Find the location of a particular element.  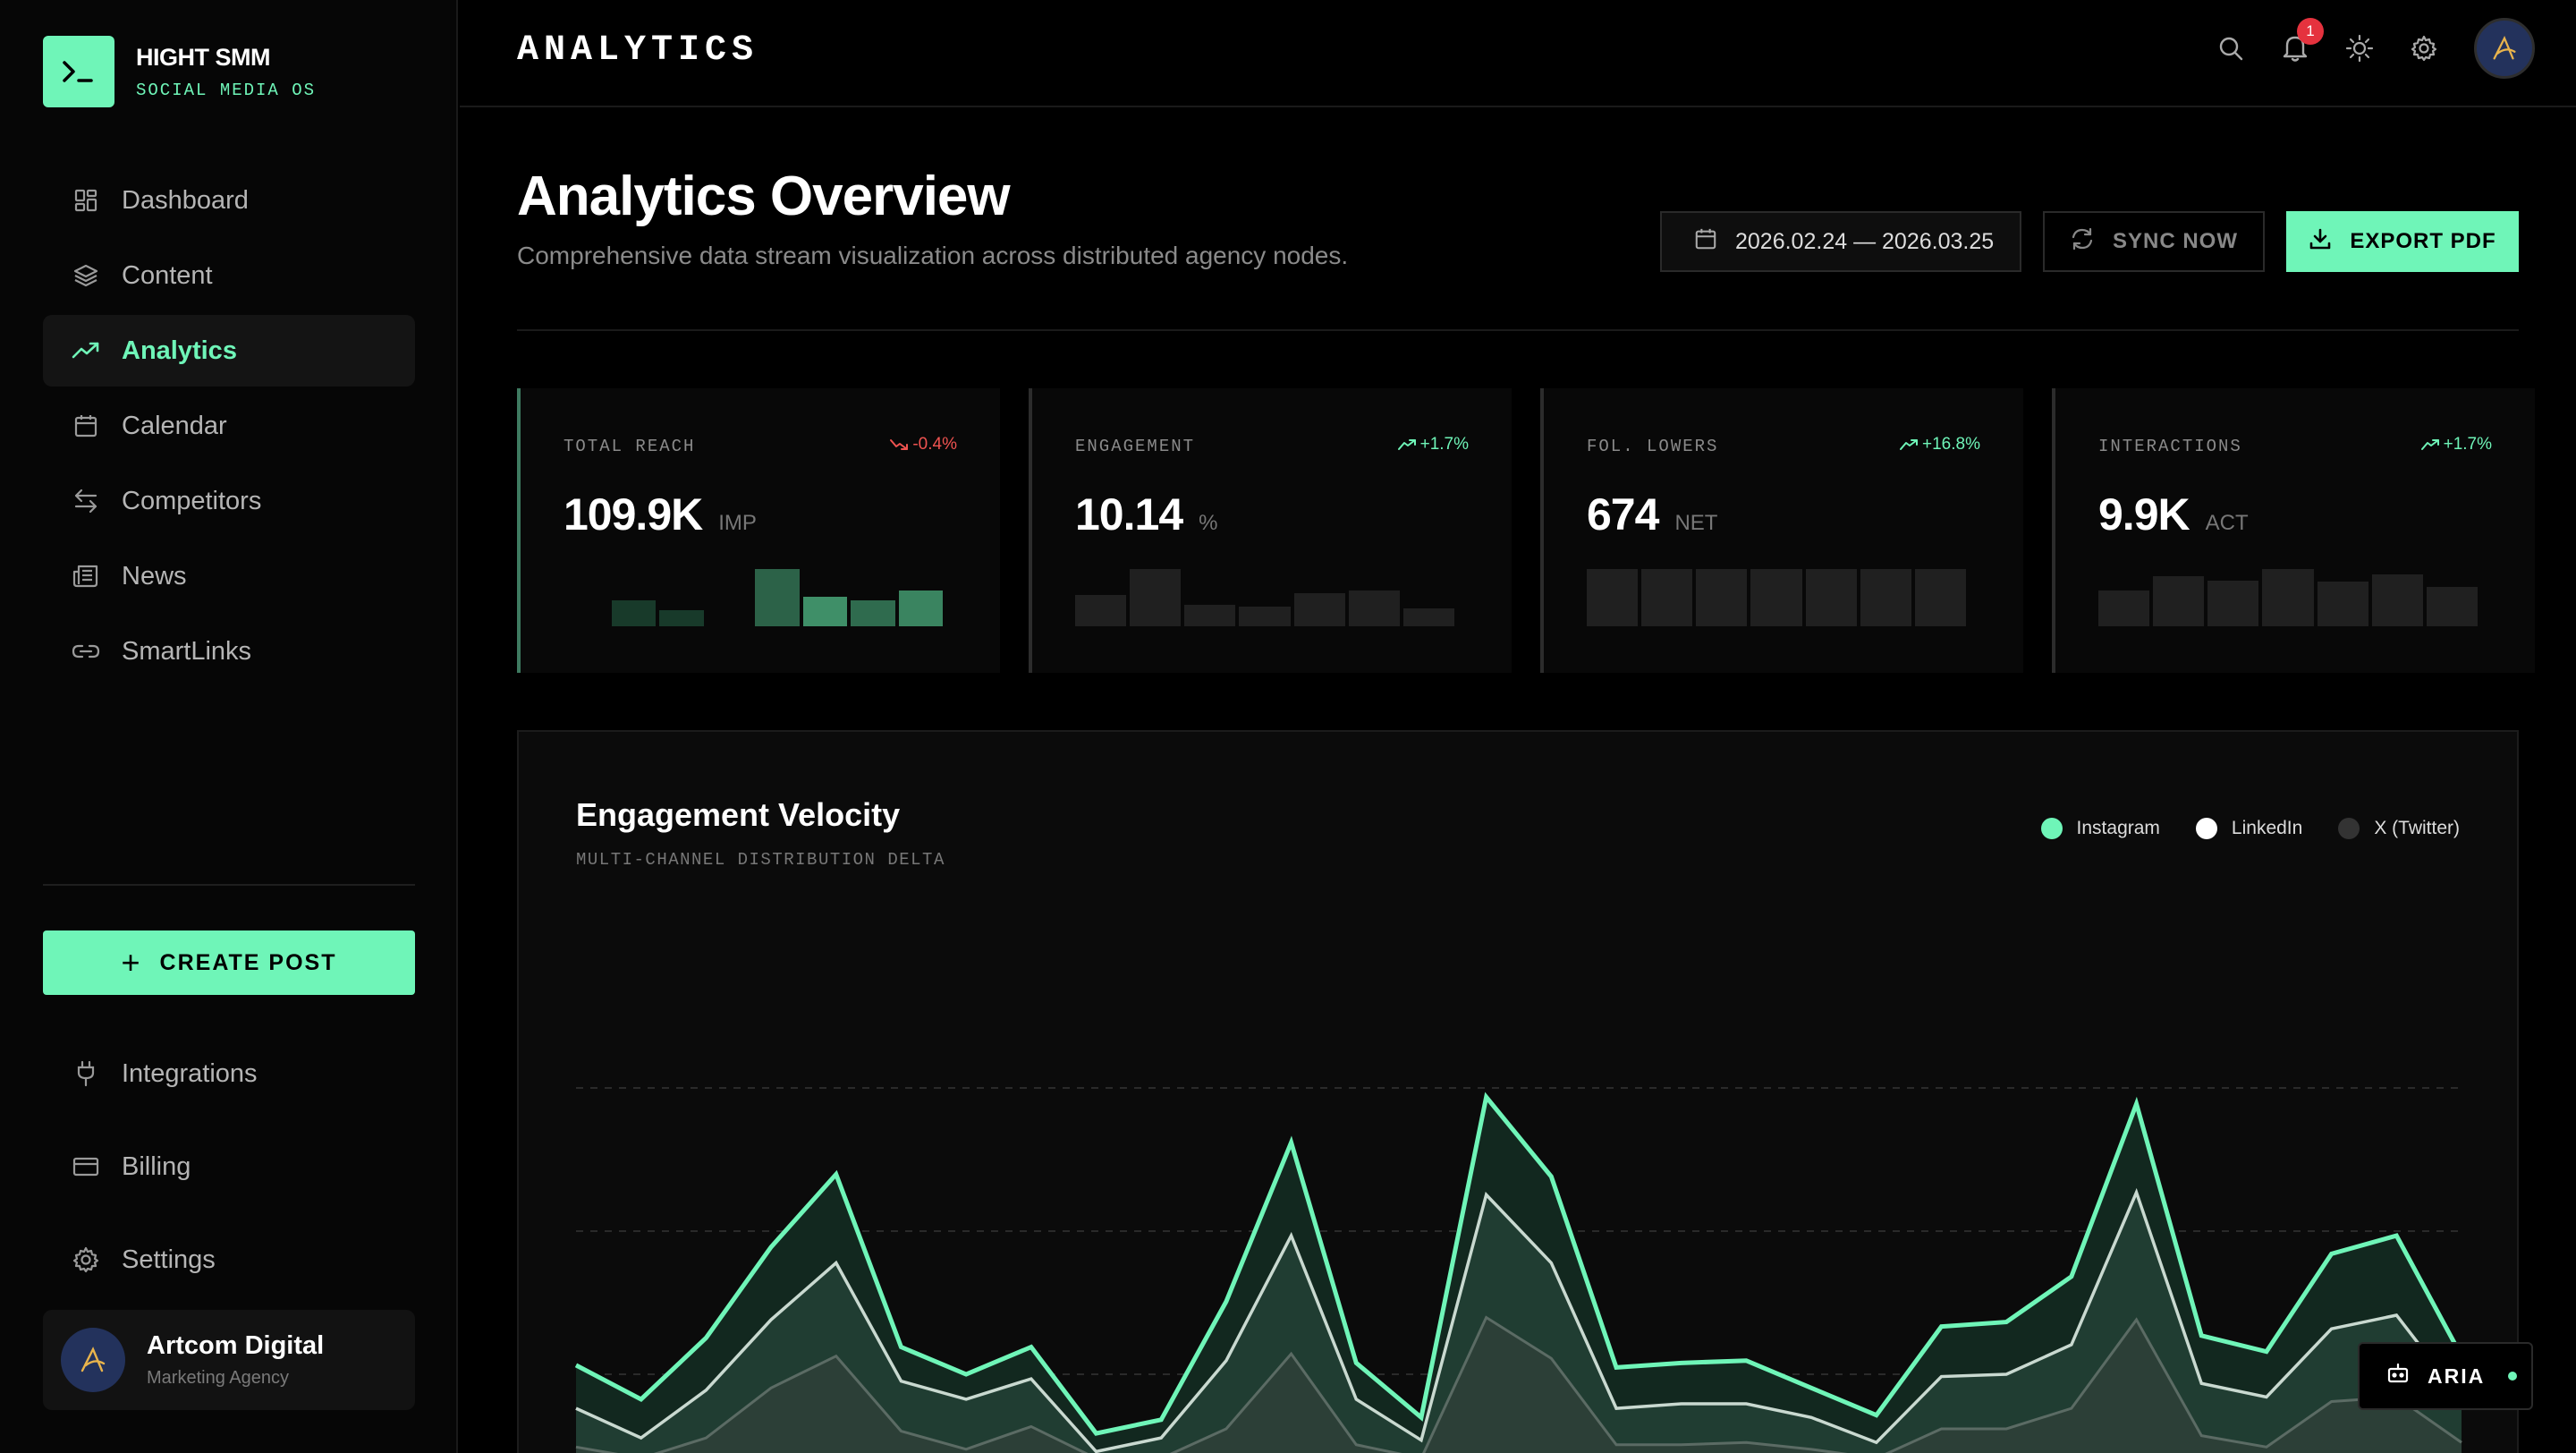

sidebar-item-content: Content is located at coordinates (229, 275).